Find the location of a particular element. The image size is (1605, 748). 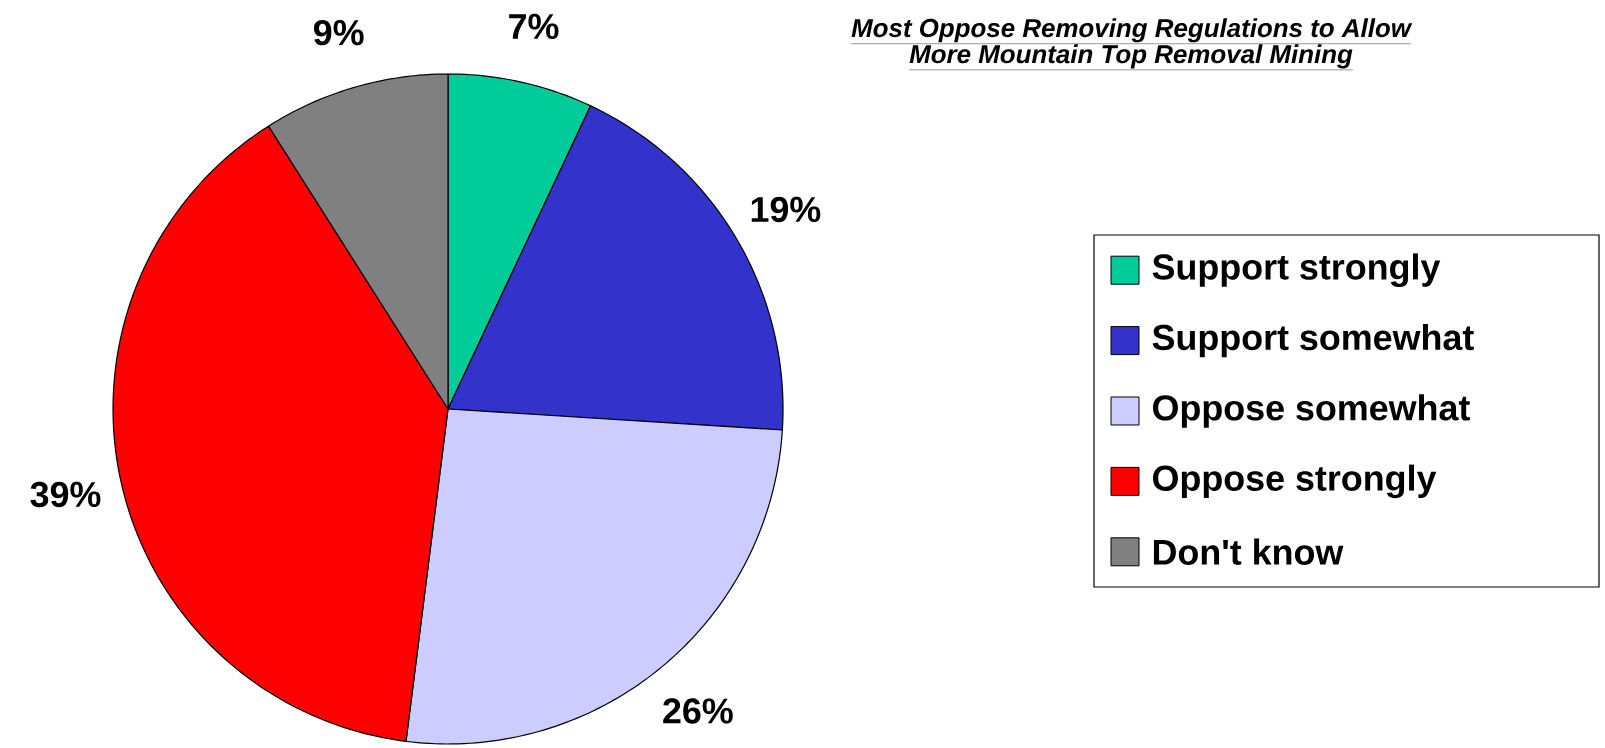

text: Most Oppose Removing Regulations to Allow More Mountain Top Removal Mining is located at coordinates (1132, 43).